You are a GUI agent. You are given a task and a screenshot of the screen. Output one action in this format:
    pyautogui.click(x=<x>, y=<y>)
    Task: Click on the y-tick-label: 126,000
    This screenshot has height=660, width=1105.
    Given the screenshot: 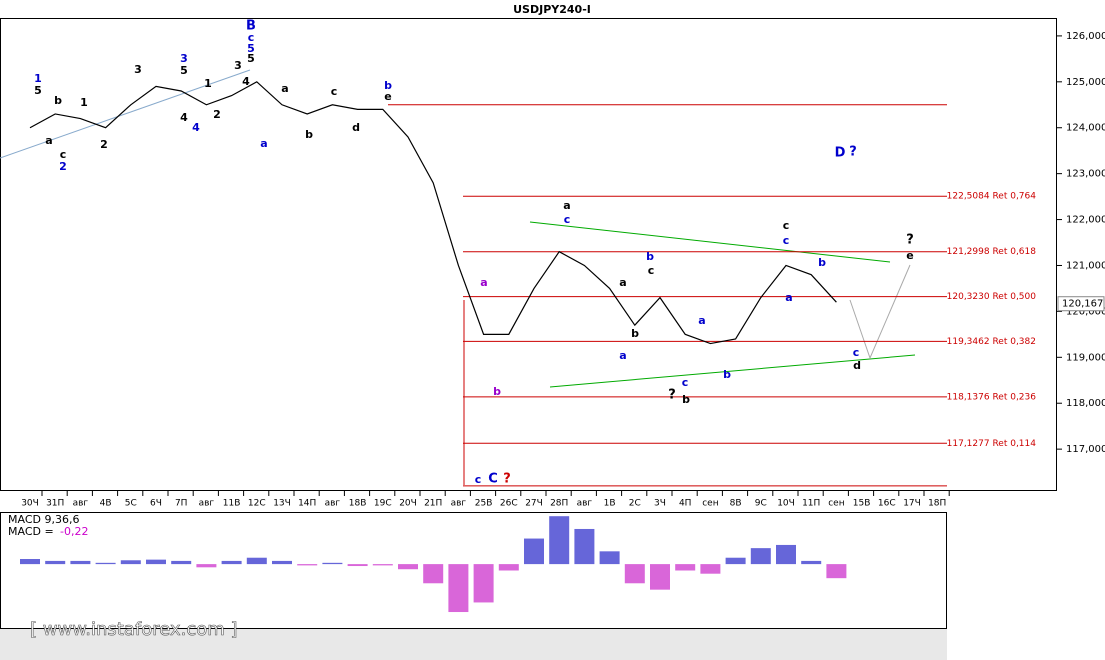 What is the action you would take?
    pyautogui.click(x=1085, y=36)
    